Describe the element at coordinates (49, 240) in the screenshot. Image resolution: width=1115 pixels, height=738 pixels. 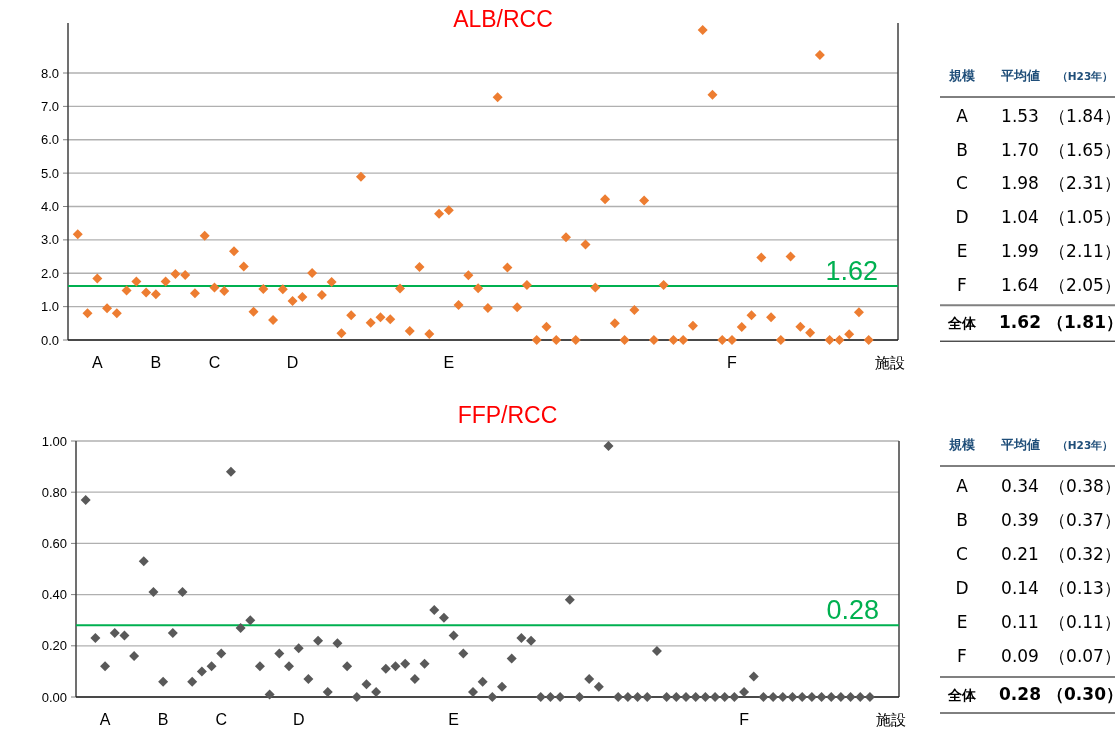
I see `y-tick-label: 3.0` at that location.